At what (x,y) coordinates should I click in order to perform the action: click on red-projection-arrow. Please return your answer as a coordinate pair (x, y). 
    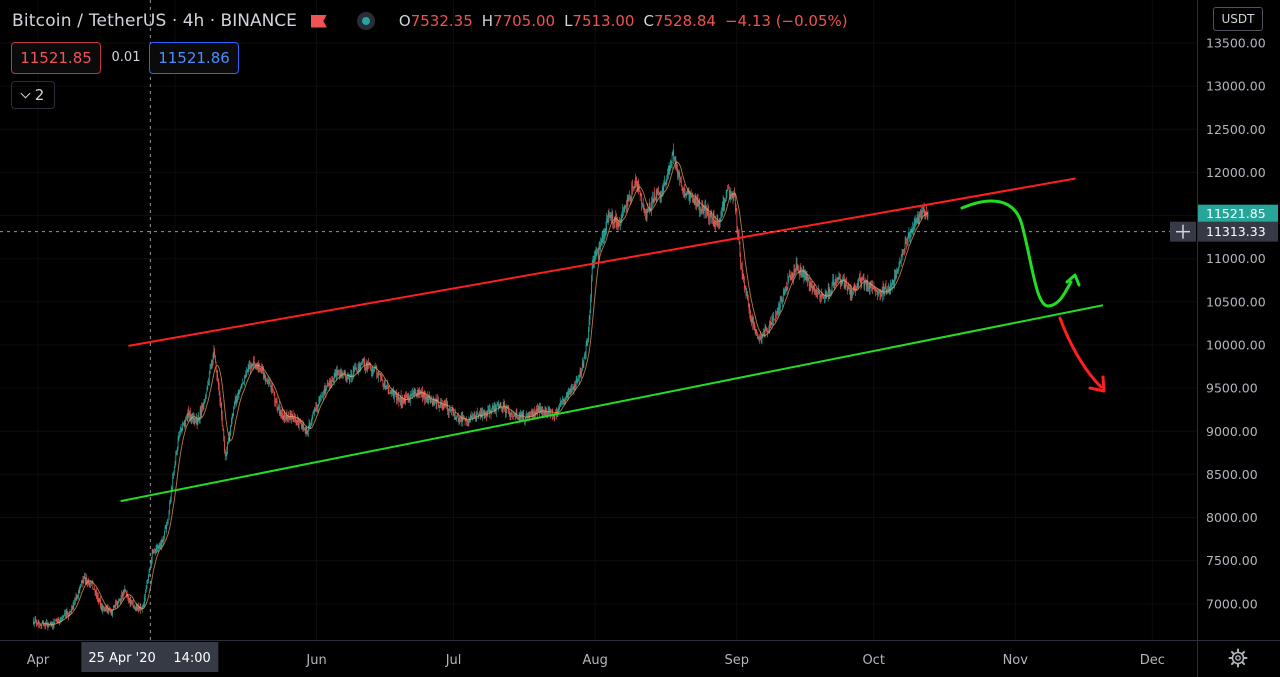
    Looking at the image, I should click on (1082, 354).